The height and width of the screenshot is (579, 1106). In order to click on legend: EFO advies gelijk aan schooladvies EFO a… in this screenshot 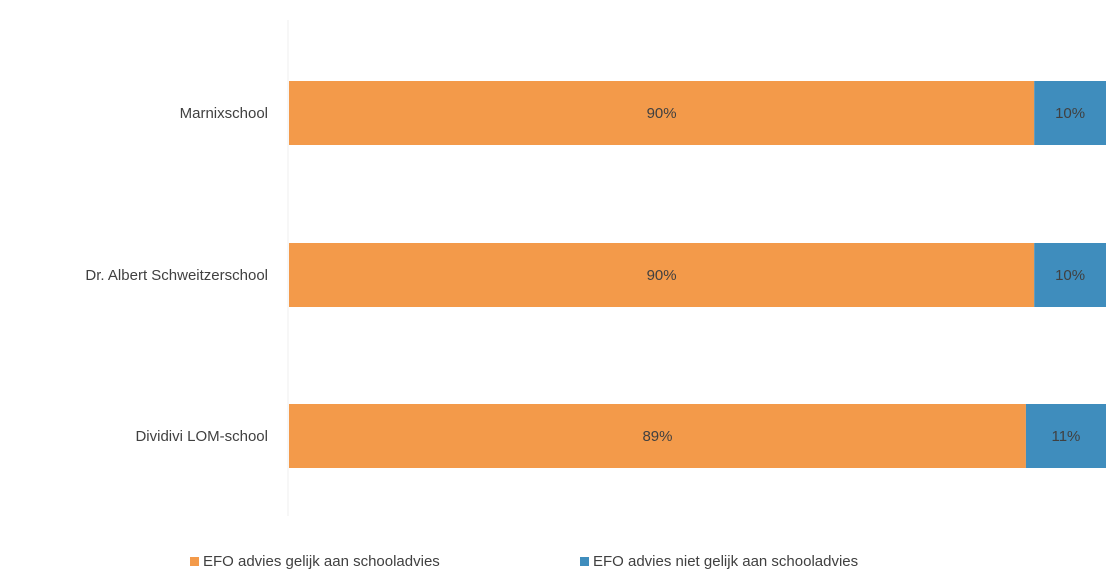, I will do `click(553, 565)`.